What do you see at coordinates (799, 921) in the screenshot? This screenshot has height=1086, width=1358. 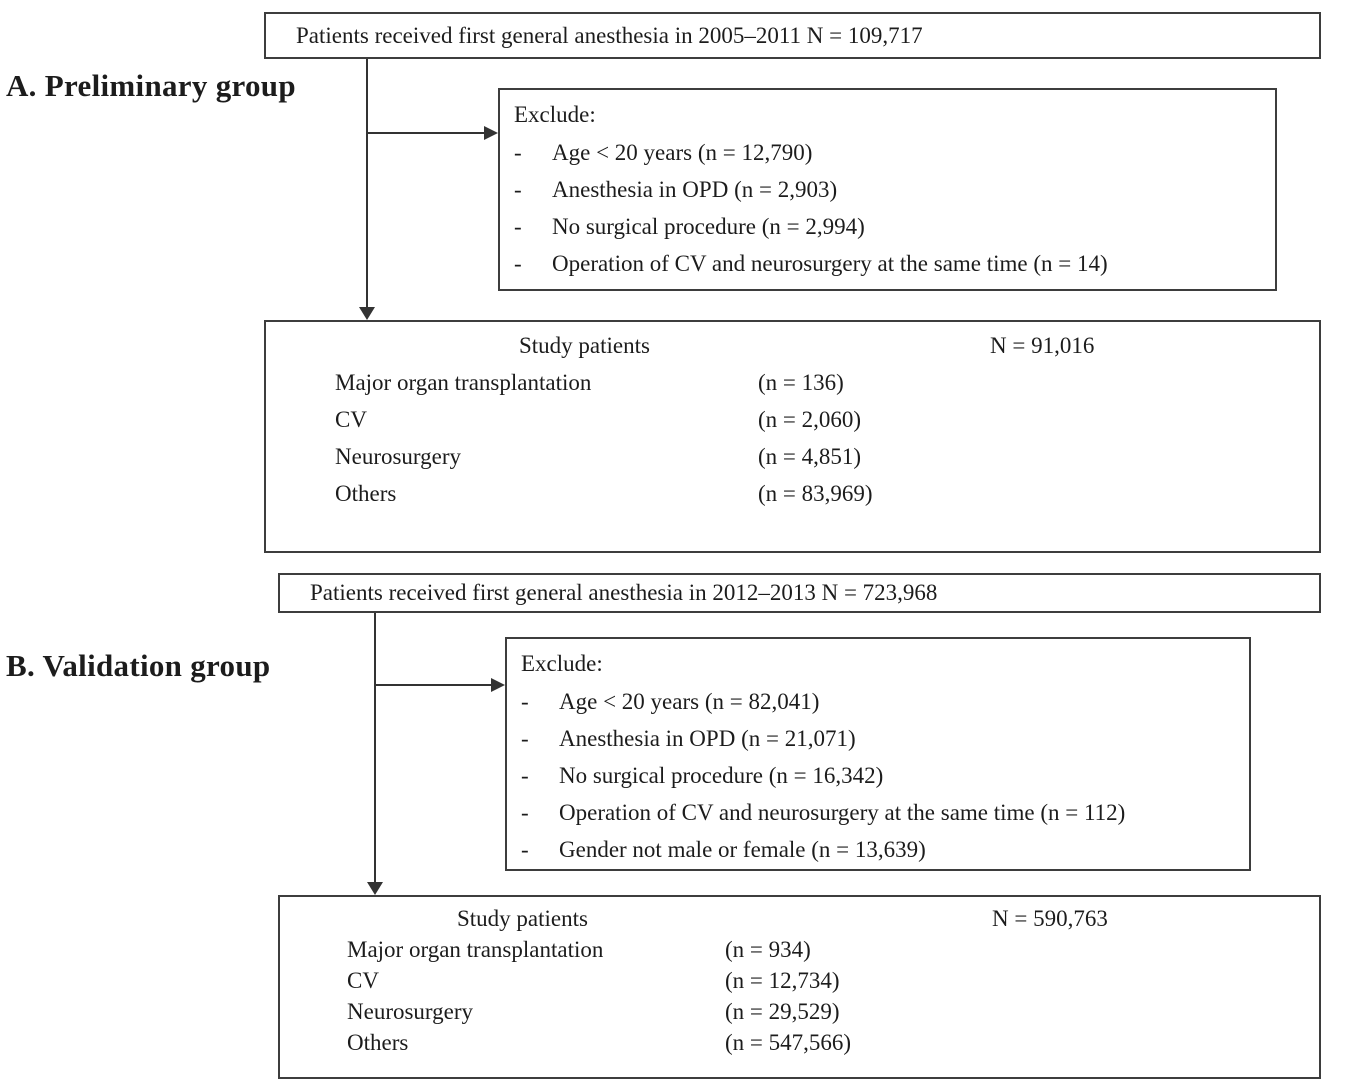 I see `study-header-row: Study patients N = 590,763` at bounding box center [799, 921].